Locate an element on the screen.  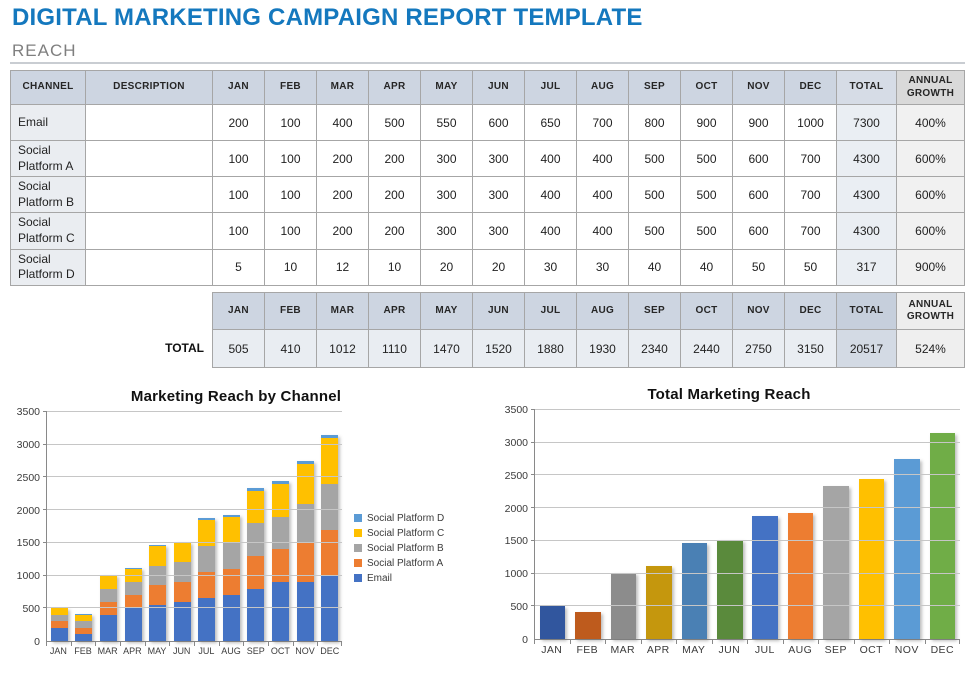
total-cell: 317 is located at coordinates (866, 267).